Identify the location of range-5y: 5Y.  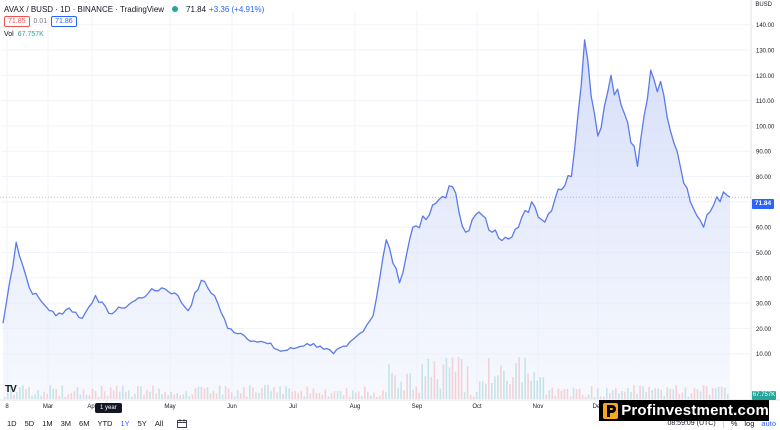
(142, 423).